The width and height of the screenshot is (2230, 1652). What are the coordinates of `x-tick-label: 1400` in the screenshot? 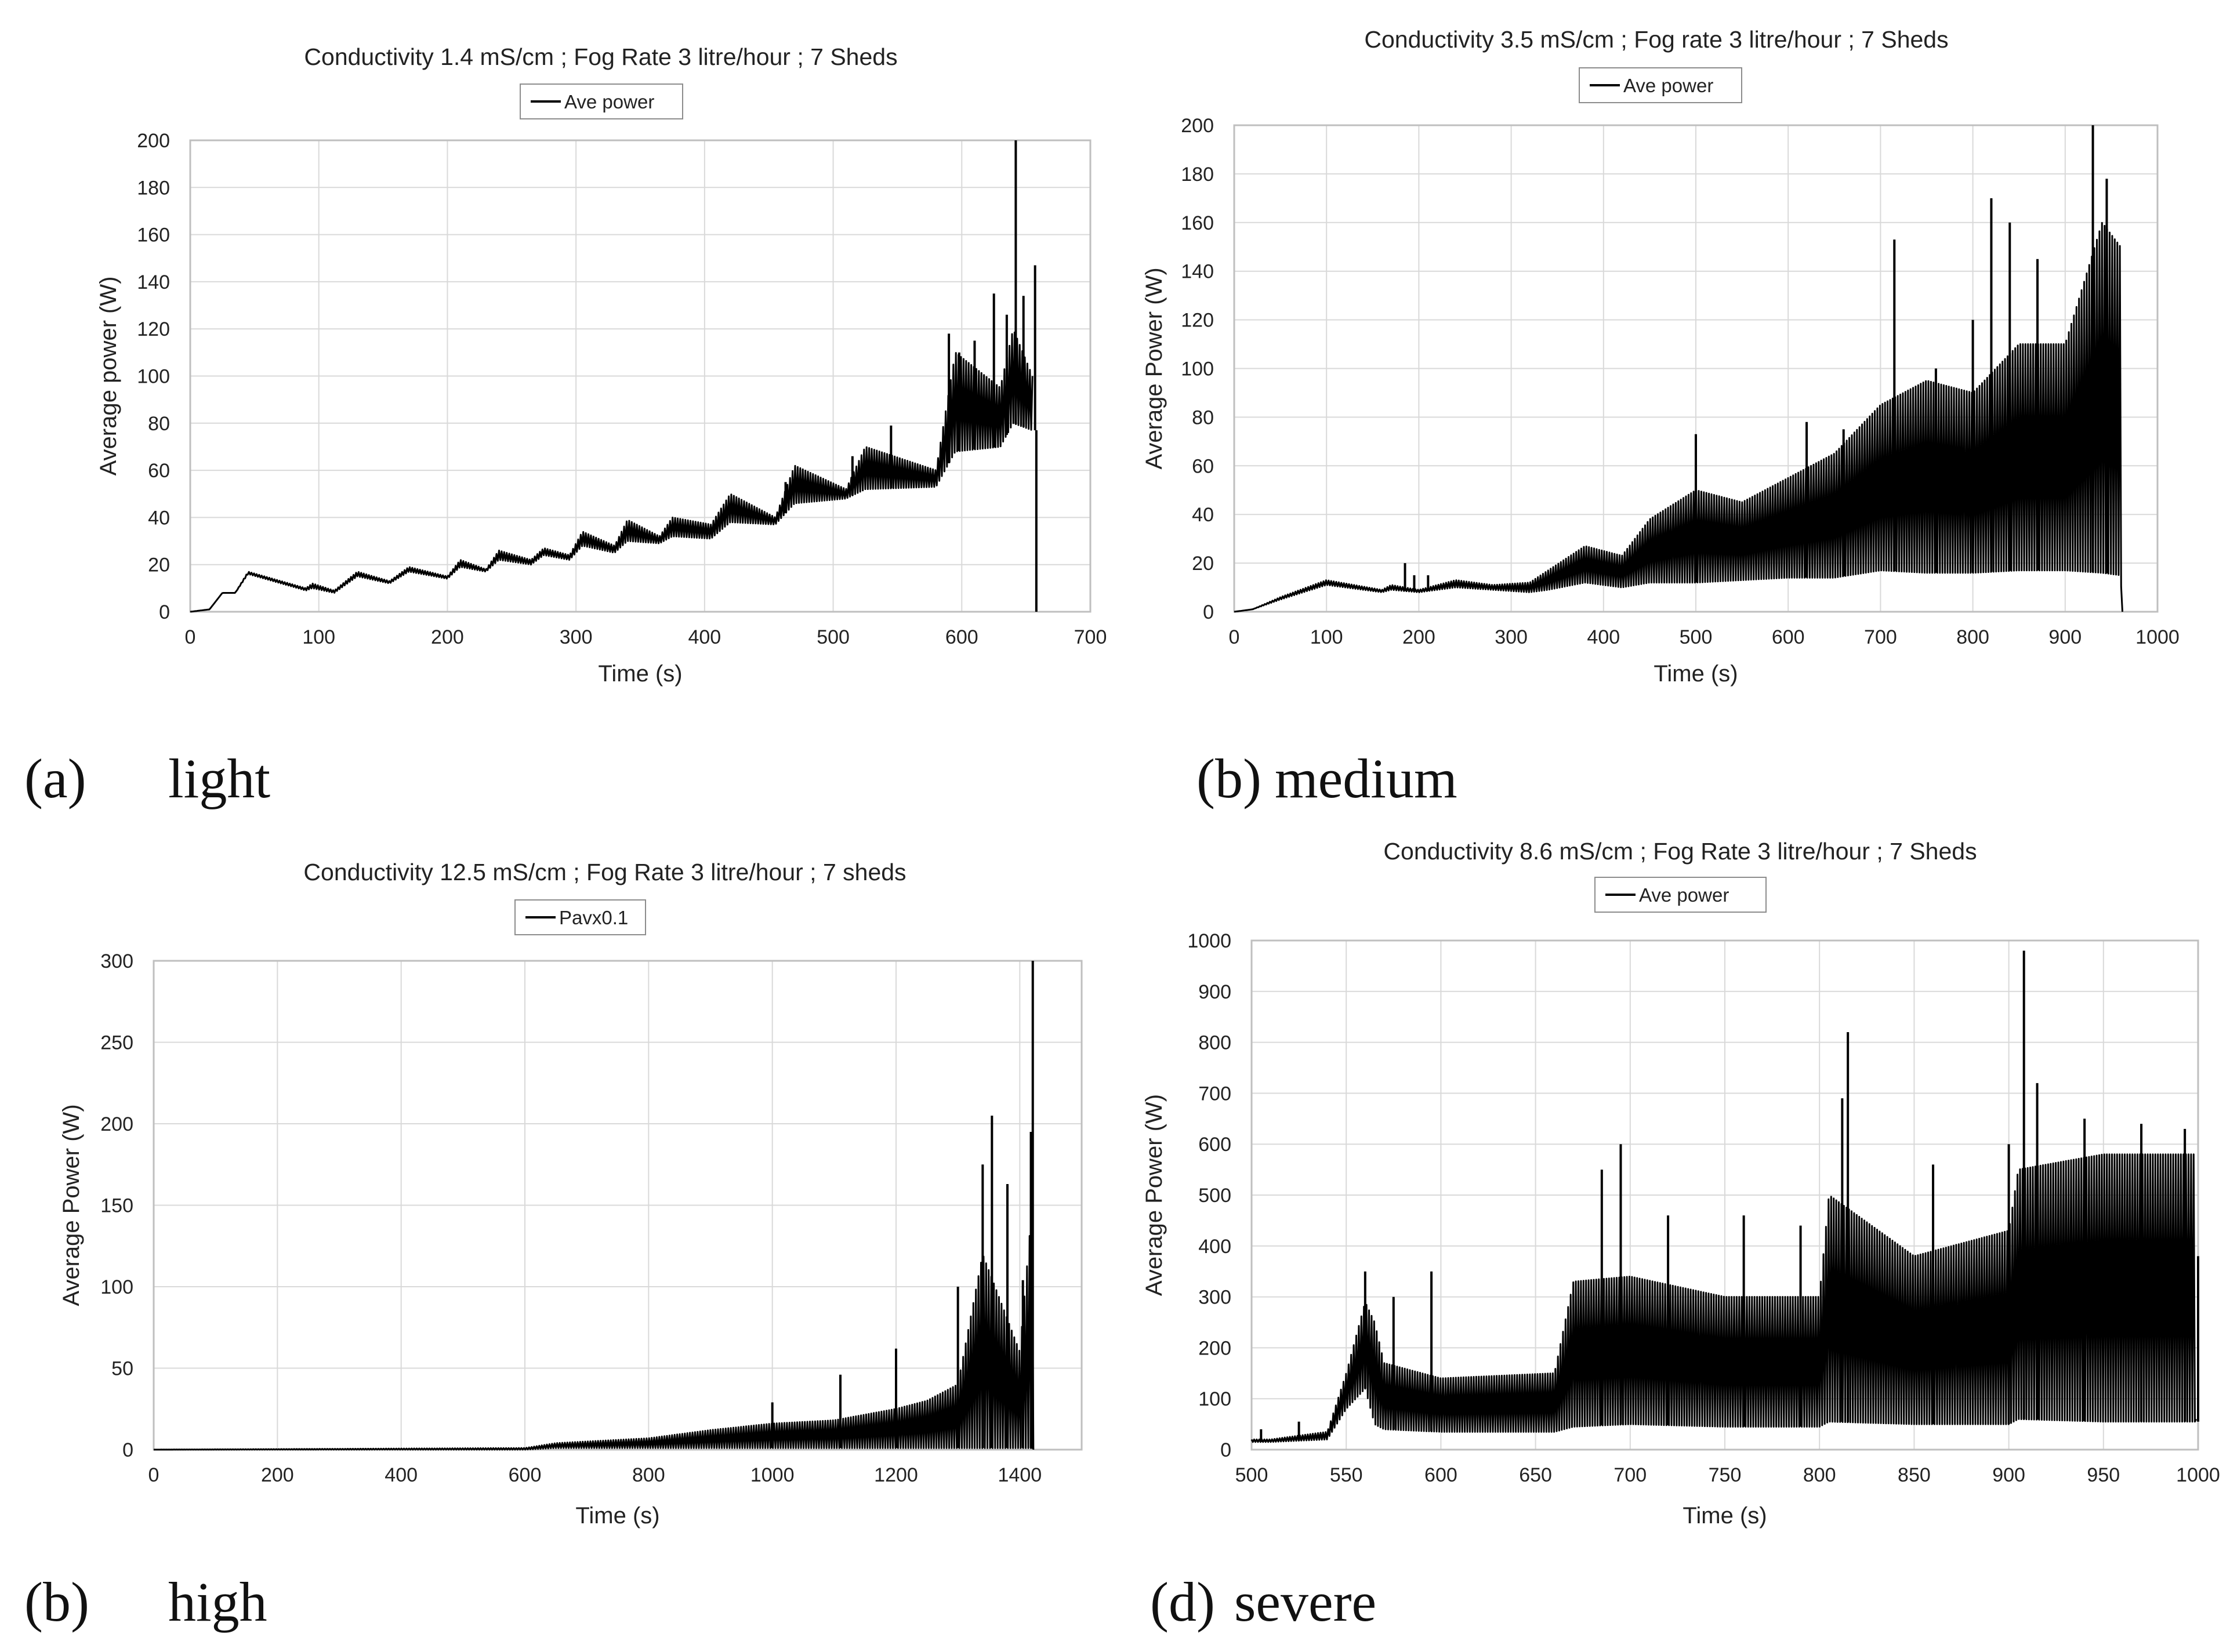 It's located at (1020, 1475).